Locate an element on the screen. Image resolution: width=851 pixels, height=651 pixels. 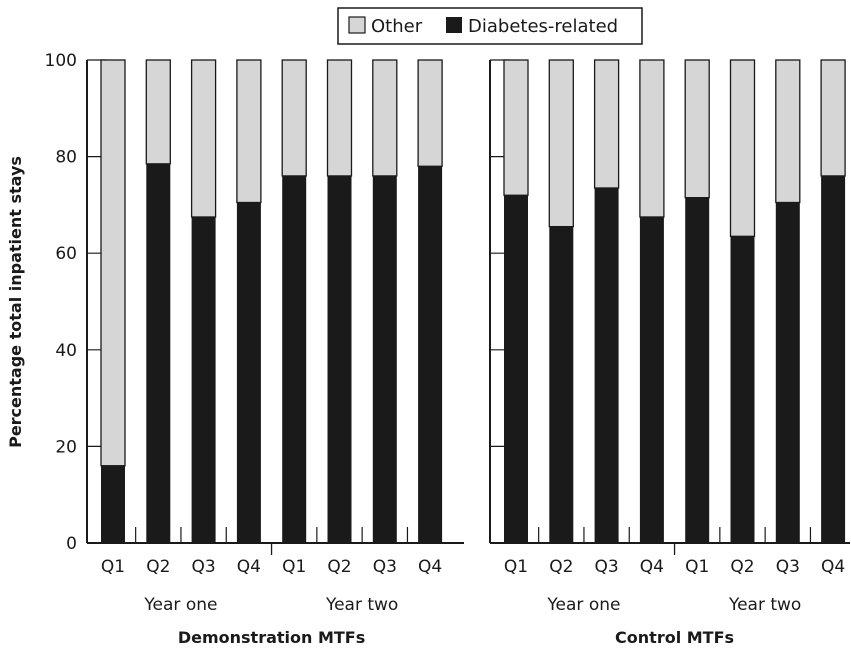
legend-box is located at coordinates (490, 26).